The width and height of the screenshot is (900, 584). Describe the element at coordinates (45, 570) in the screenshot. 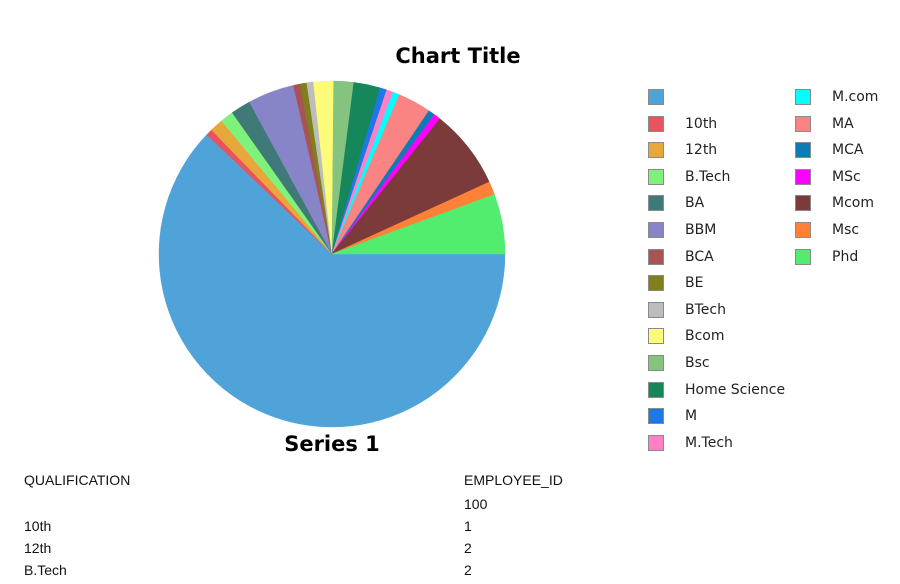

I see `table-cell: B.Tech` at that location.